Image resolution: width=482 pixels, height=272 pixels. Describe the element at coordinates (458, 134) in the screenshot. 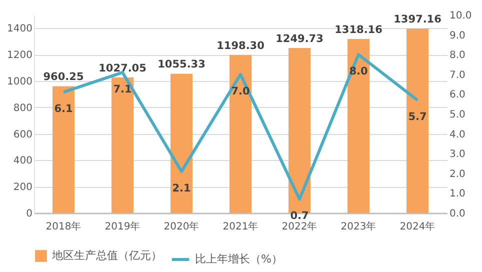

I see `y2-tick-label: 4.0` at that location.